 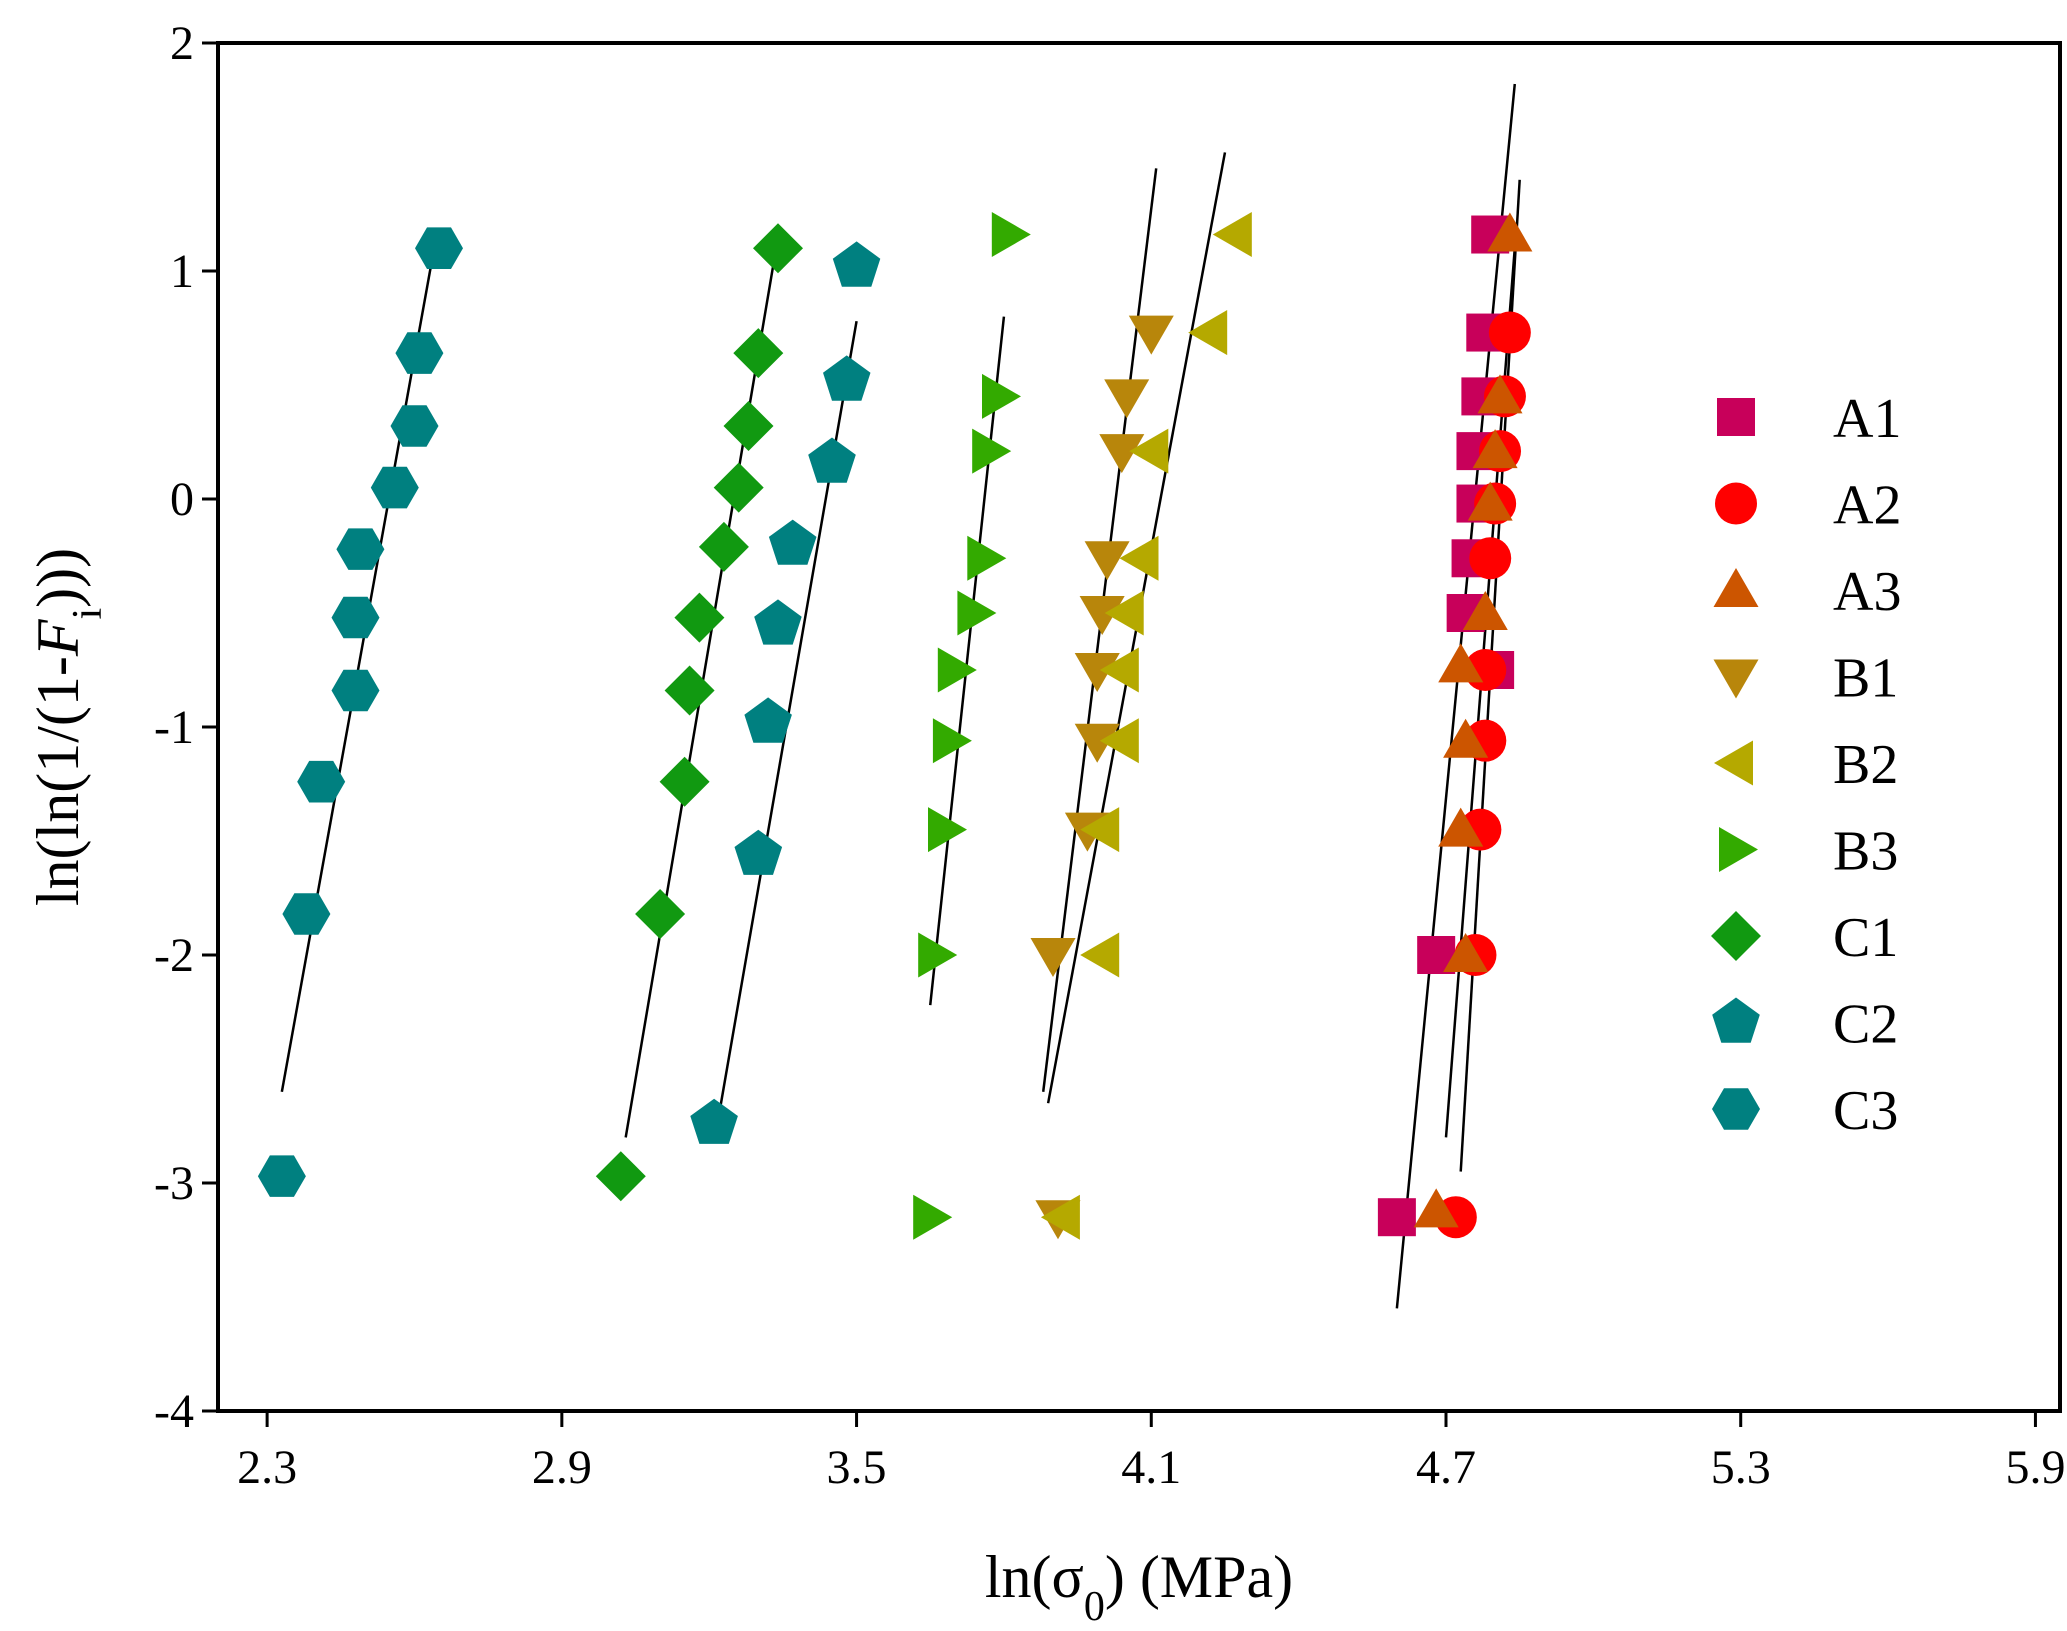 What do you see at coordinates (182, 271) in the screenshot?
I see `y-tick-label: 1` at bounding box center [182, 271].